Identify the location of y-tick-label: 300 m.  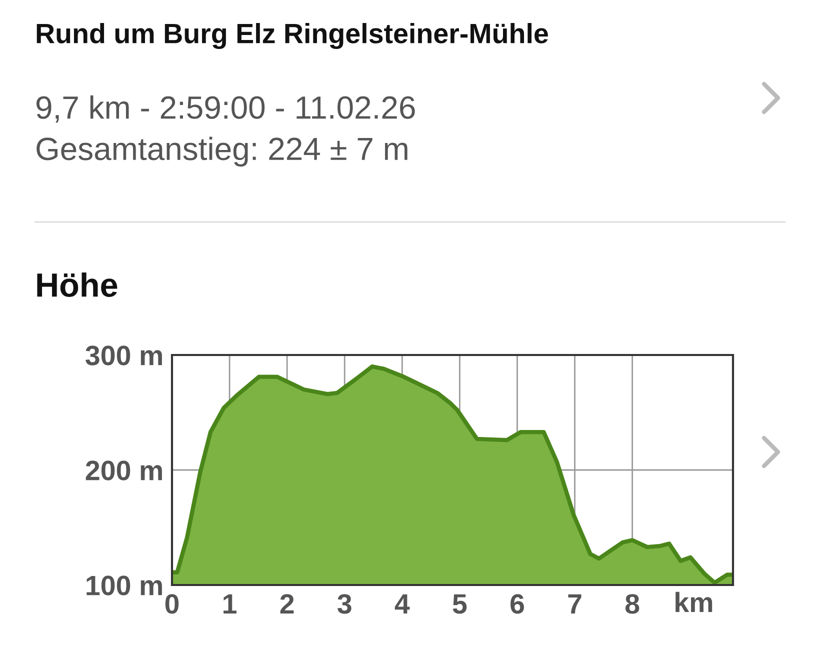
(124, 356).